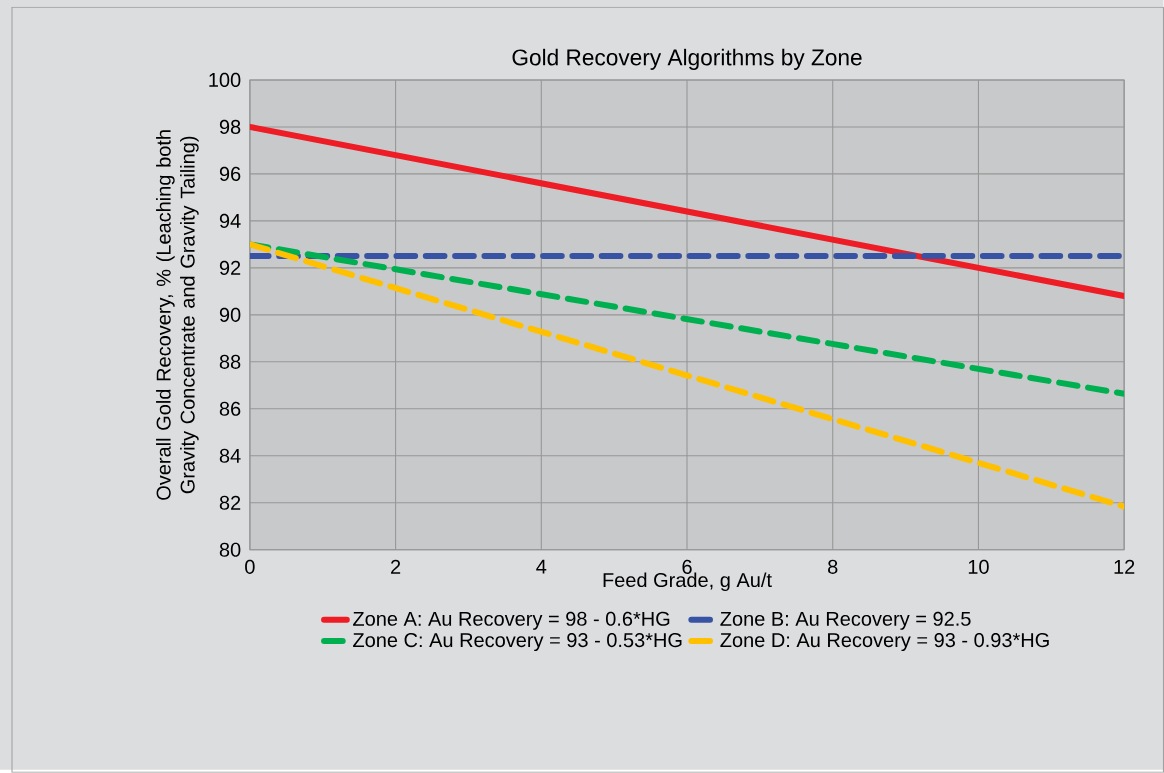  Describe the element at coordinates (517, 642) in the screenshot. I see `legend-label: Zone C: Au Recovery = 93 - 0.53*HG` at that location.